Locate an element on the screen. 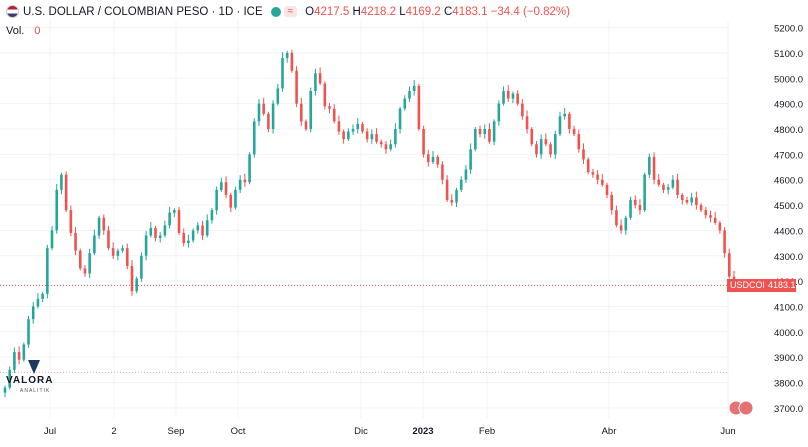 This screenshot has width=808, height=447. y-tick-label: 4400.0 is located at coordinates (788, 231).